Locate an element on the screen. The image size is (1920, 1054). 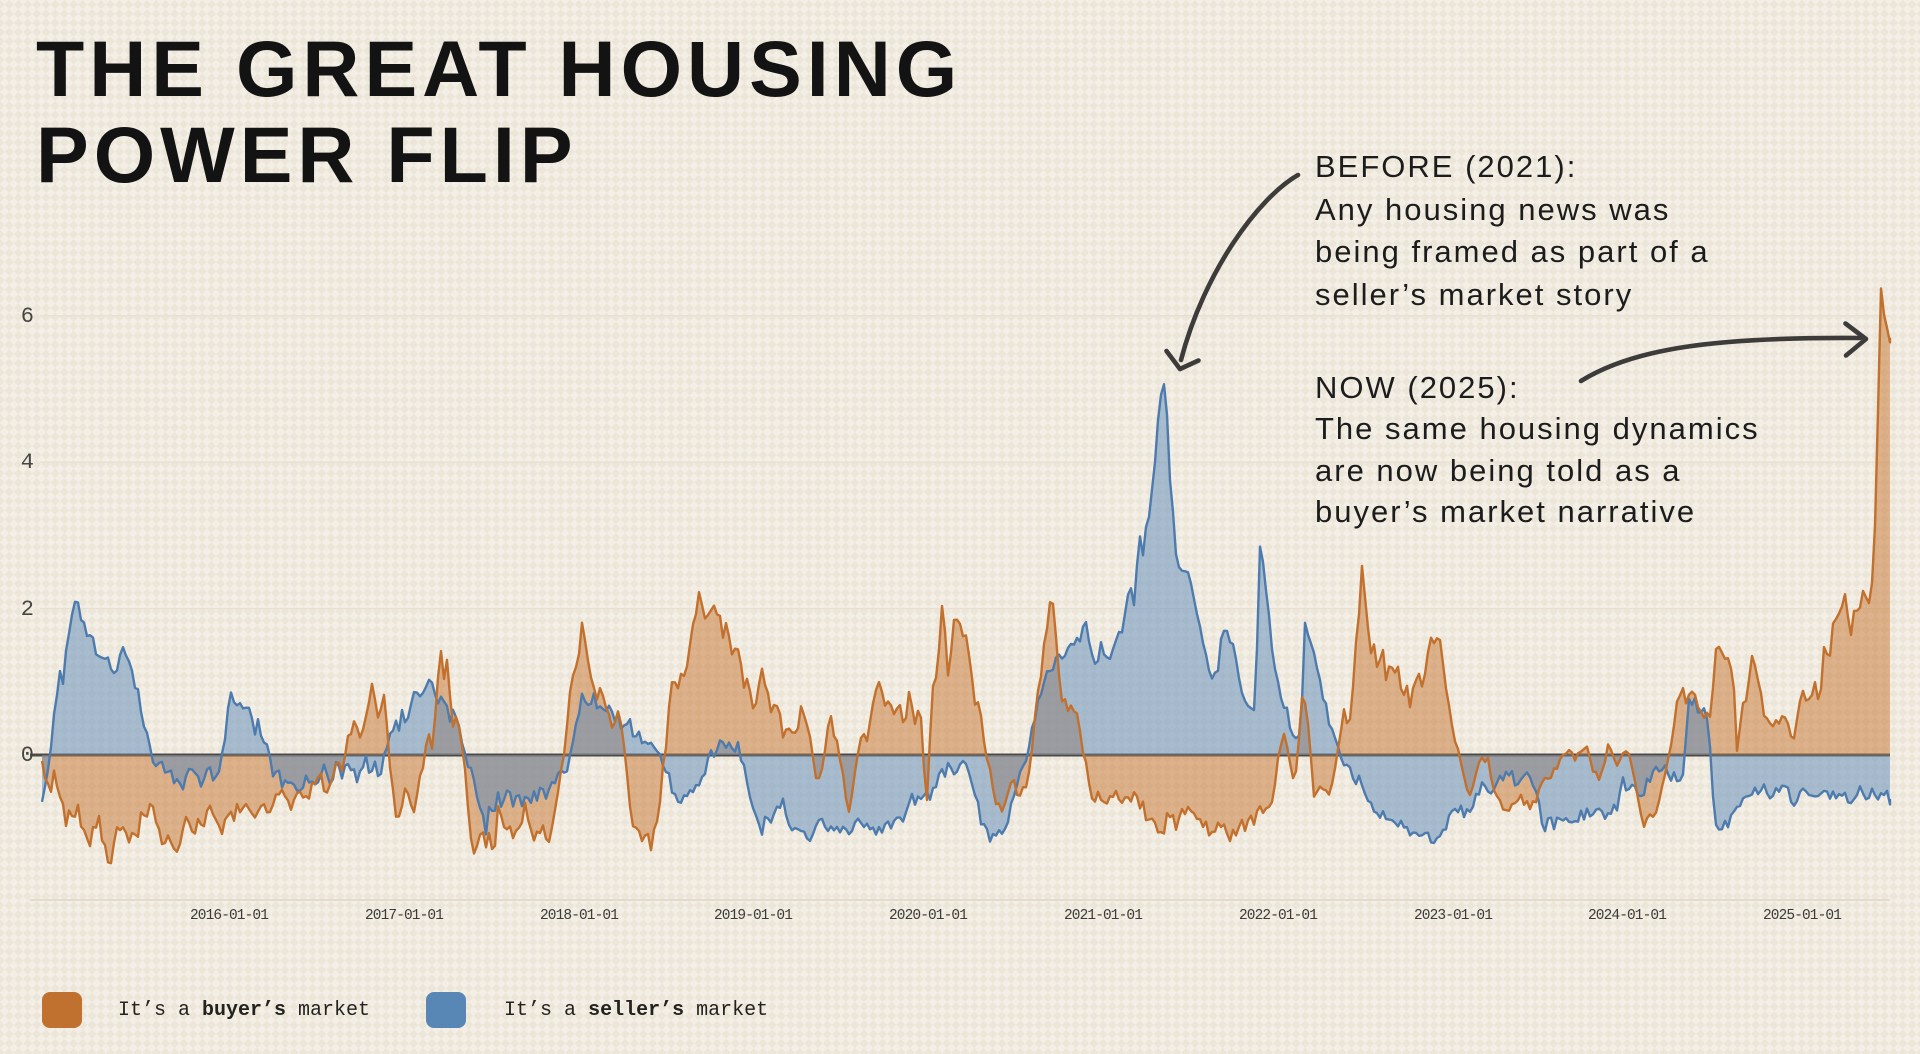
svg-text: 2020-01-01 is located at coordinates (928, 916).